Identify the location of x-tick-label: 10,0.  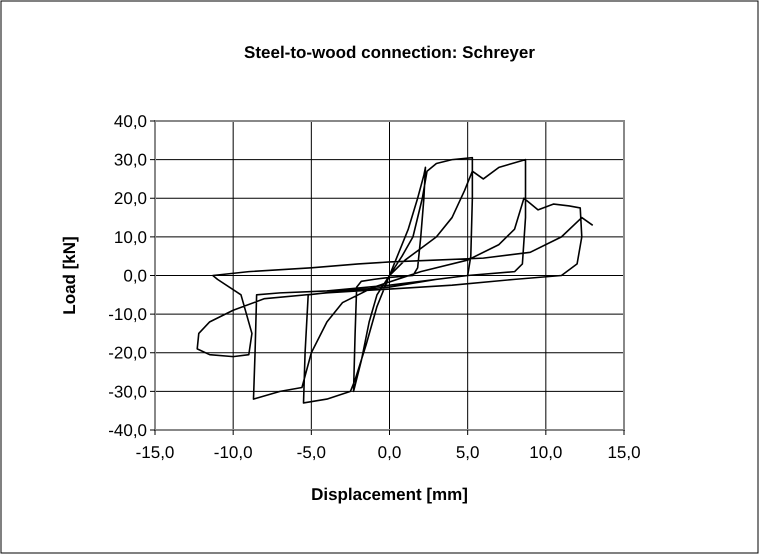
(545, 452).